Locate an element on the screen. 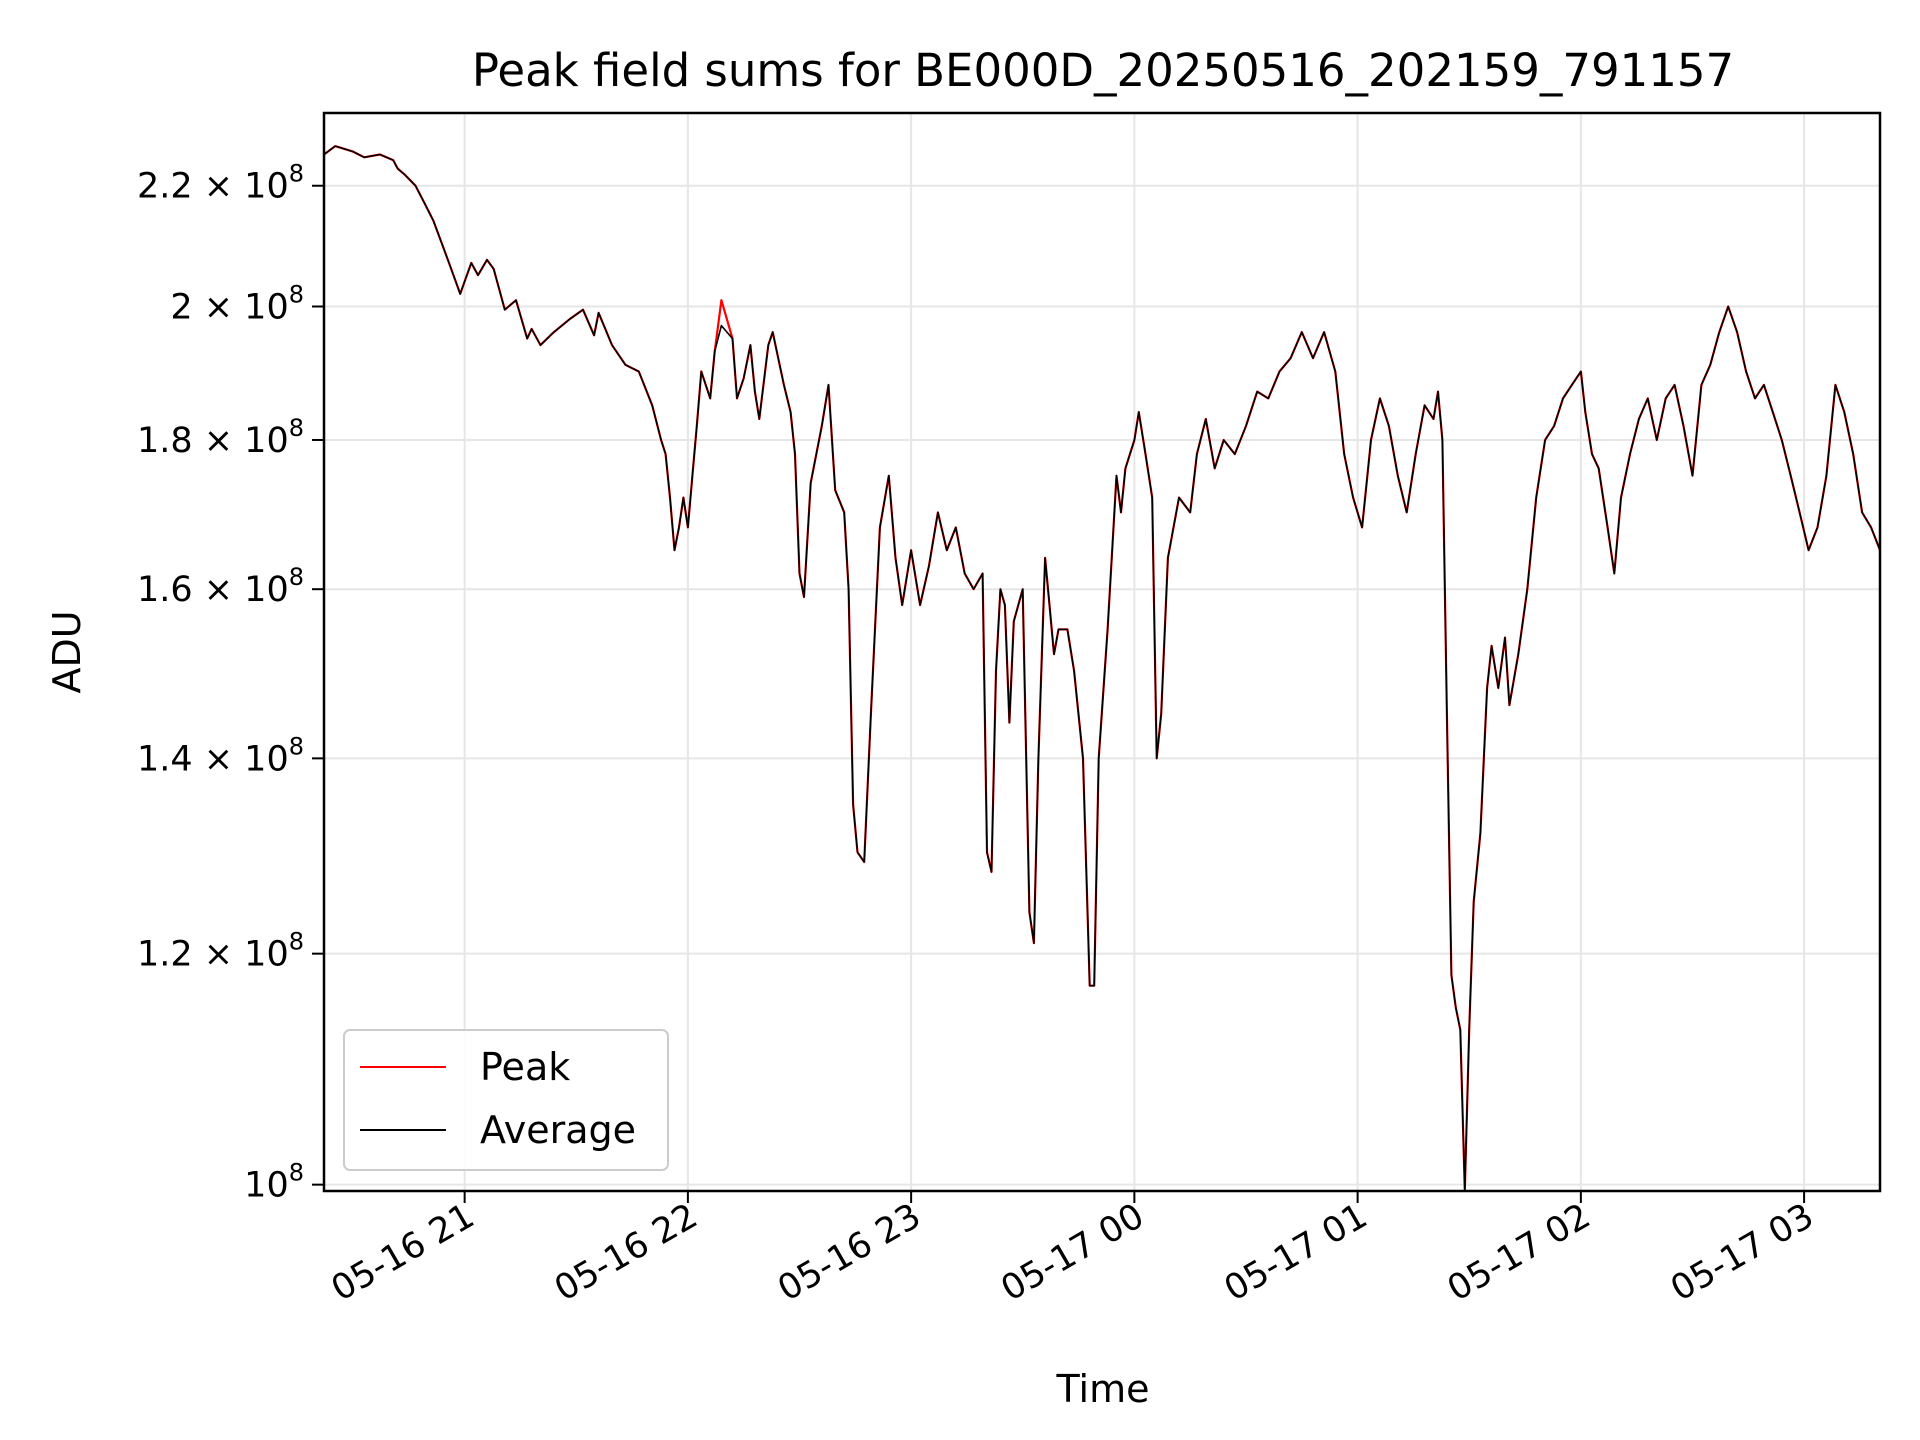 This screenshot has height=1440, width=1920. y-tick-label: 1.4 × 108 is located at coordinates (220, 755).